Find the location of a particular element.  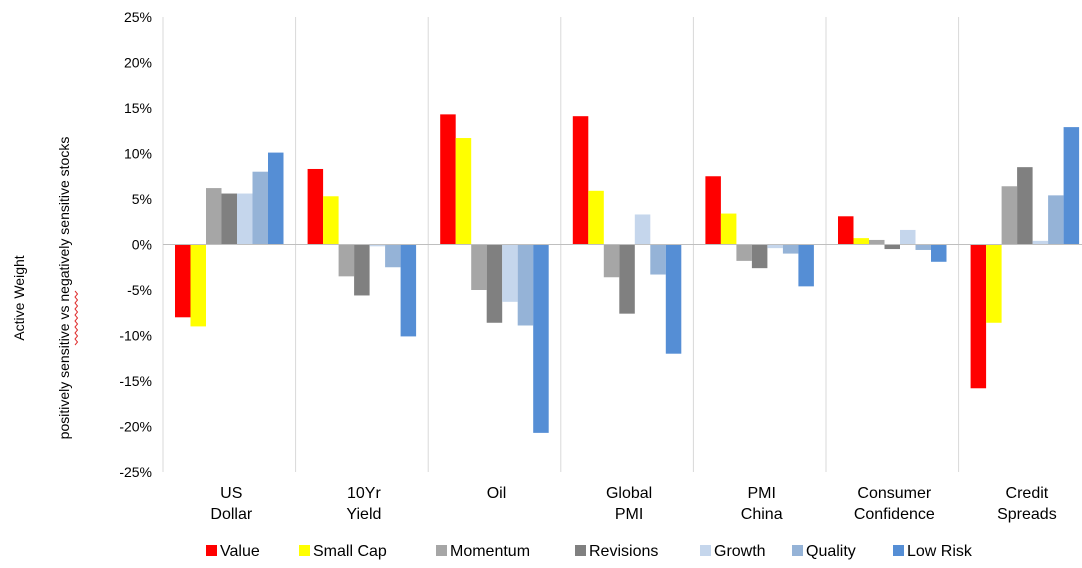

x-tick-label: Spreads is located at coordinates (1027, 514).